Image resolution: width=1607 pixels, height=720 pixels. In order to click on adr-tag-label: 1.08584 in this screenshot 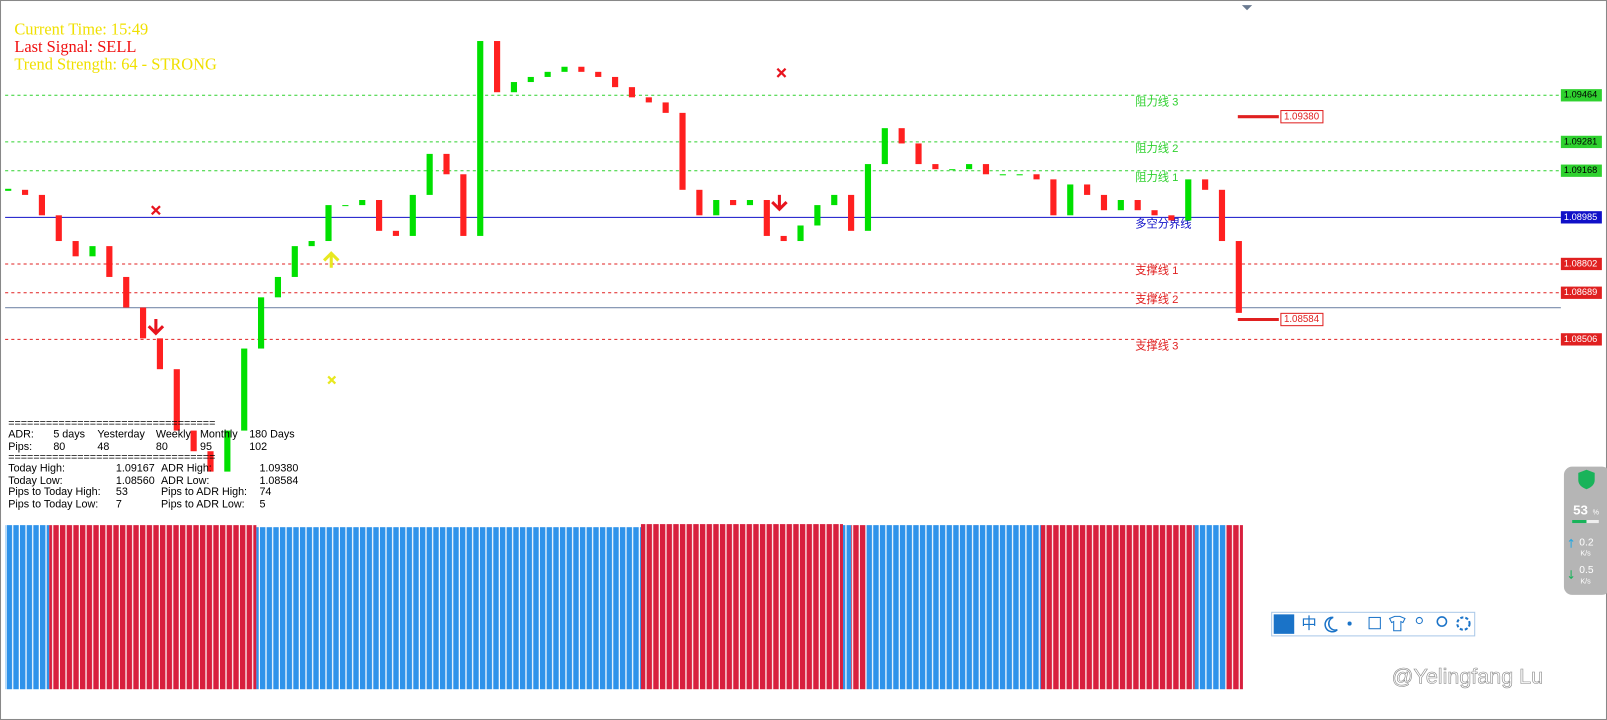, I will do `click(1302, 319)`.